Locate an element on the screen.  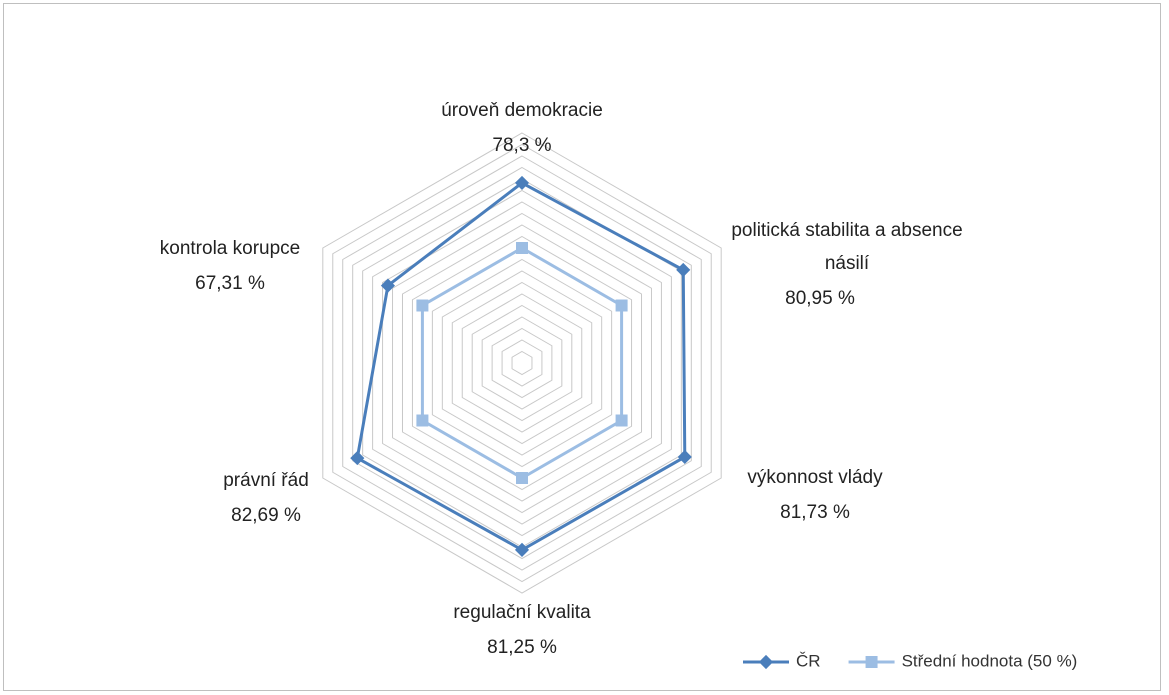
category-label: regulační kvalita is located at coordinates (522, 612).